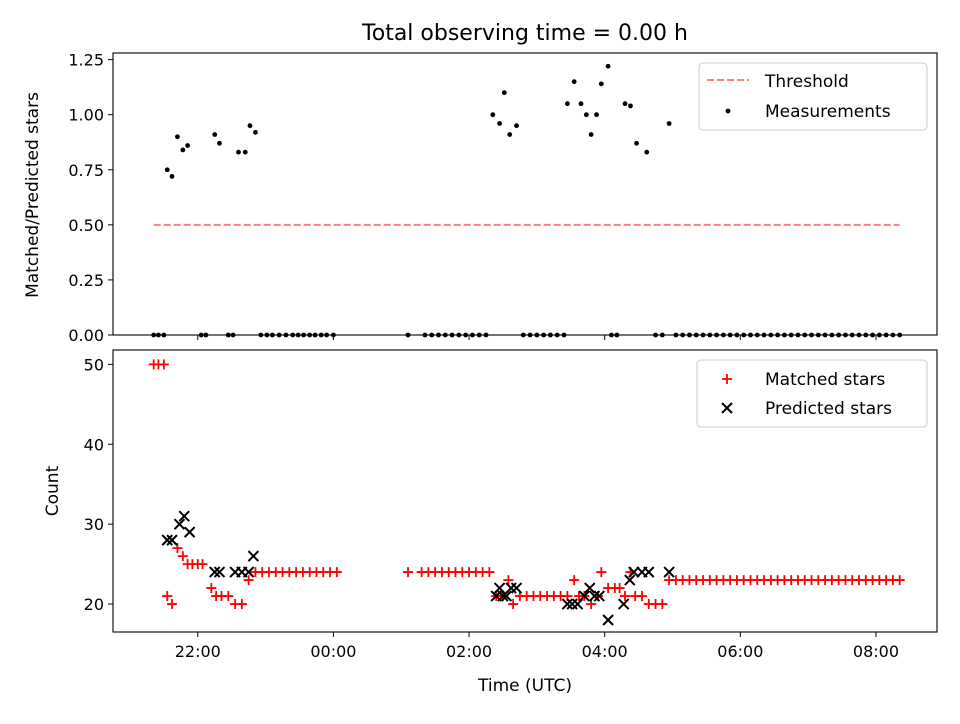 The width and height of the screenshot is (960, 724). What do you see at coordinates (876, 651) in the screenshot?
I see `bottom-xtick-label: 08:00` at bounding box center [876, 651].